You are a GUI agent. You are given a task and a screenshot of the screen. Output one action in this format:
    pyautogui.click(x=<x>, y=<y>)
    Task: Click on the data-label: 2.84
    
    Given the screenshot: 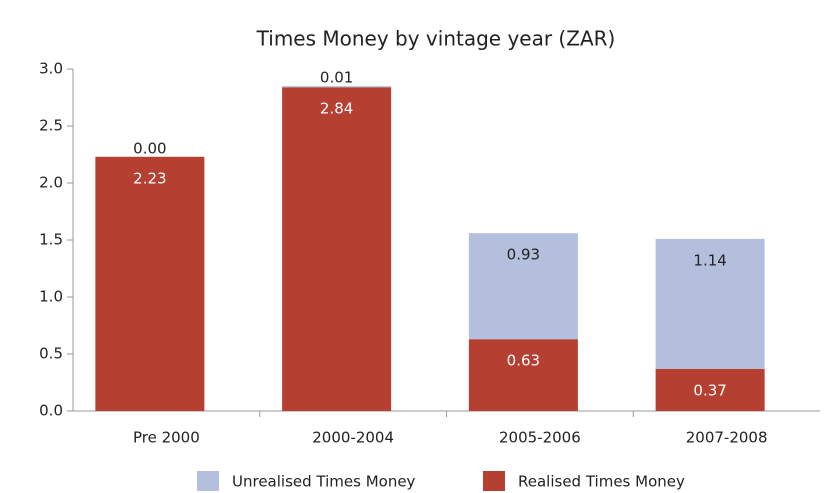 What is the action you would take?
    pyautogui.click(x=336, y=109)
    